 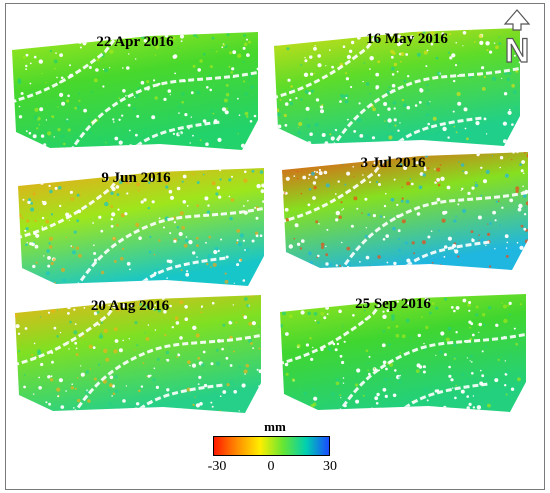 I want to click on map-panel: 22 Apr 2016, so click(x=135, y=92).